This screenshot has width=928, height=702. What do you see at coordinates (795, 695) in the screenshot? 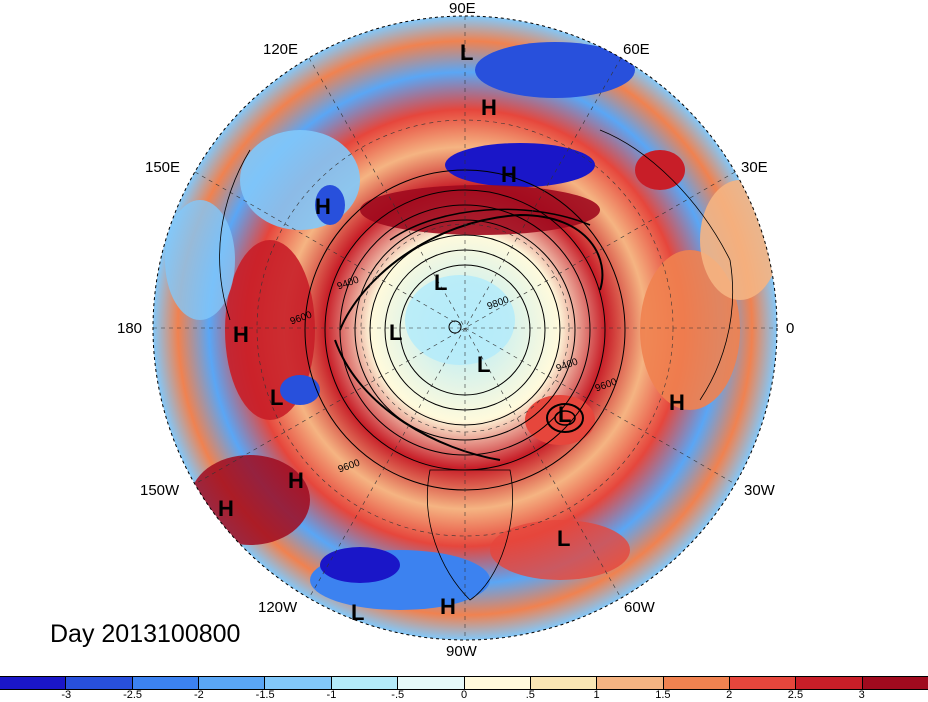
I see `colorbar-tick-label: 2.5` at bounding box center [795, 695].